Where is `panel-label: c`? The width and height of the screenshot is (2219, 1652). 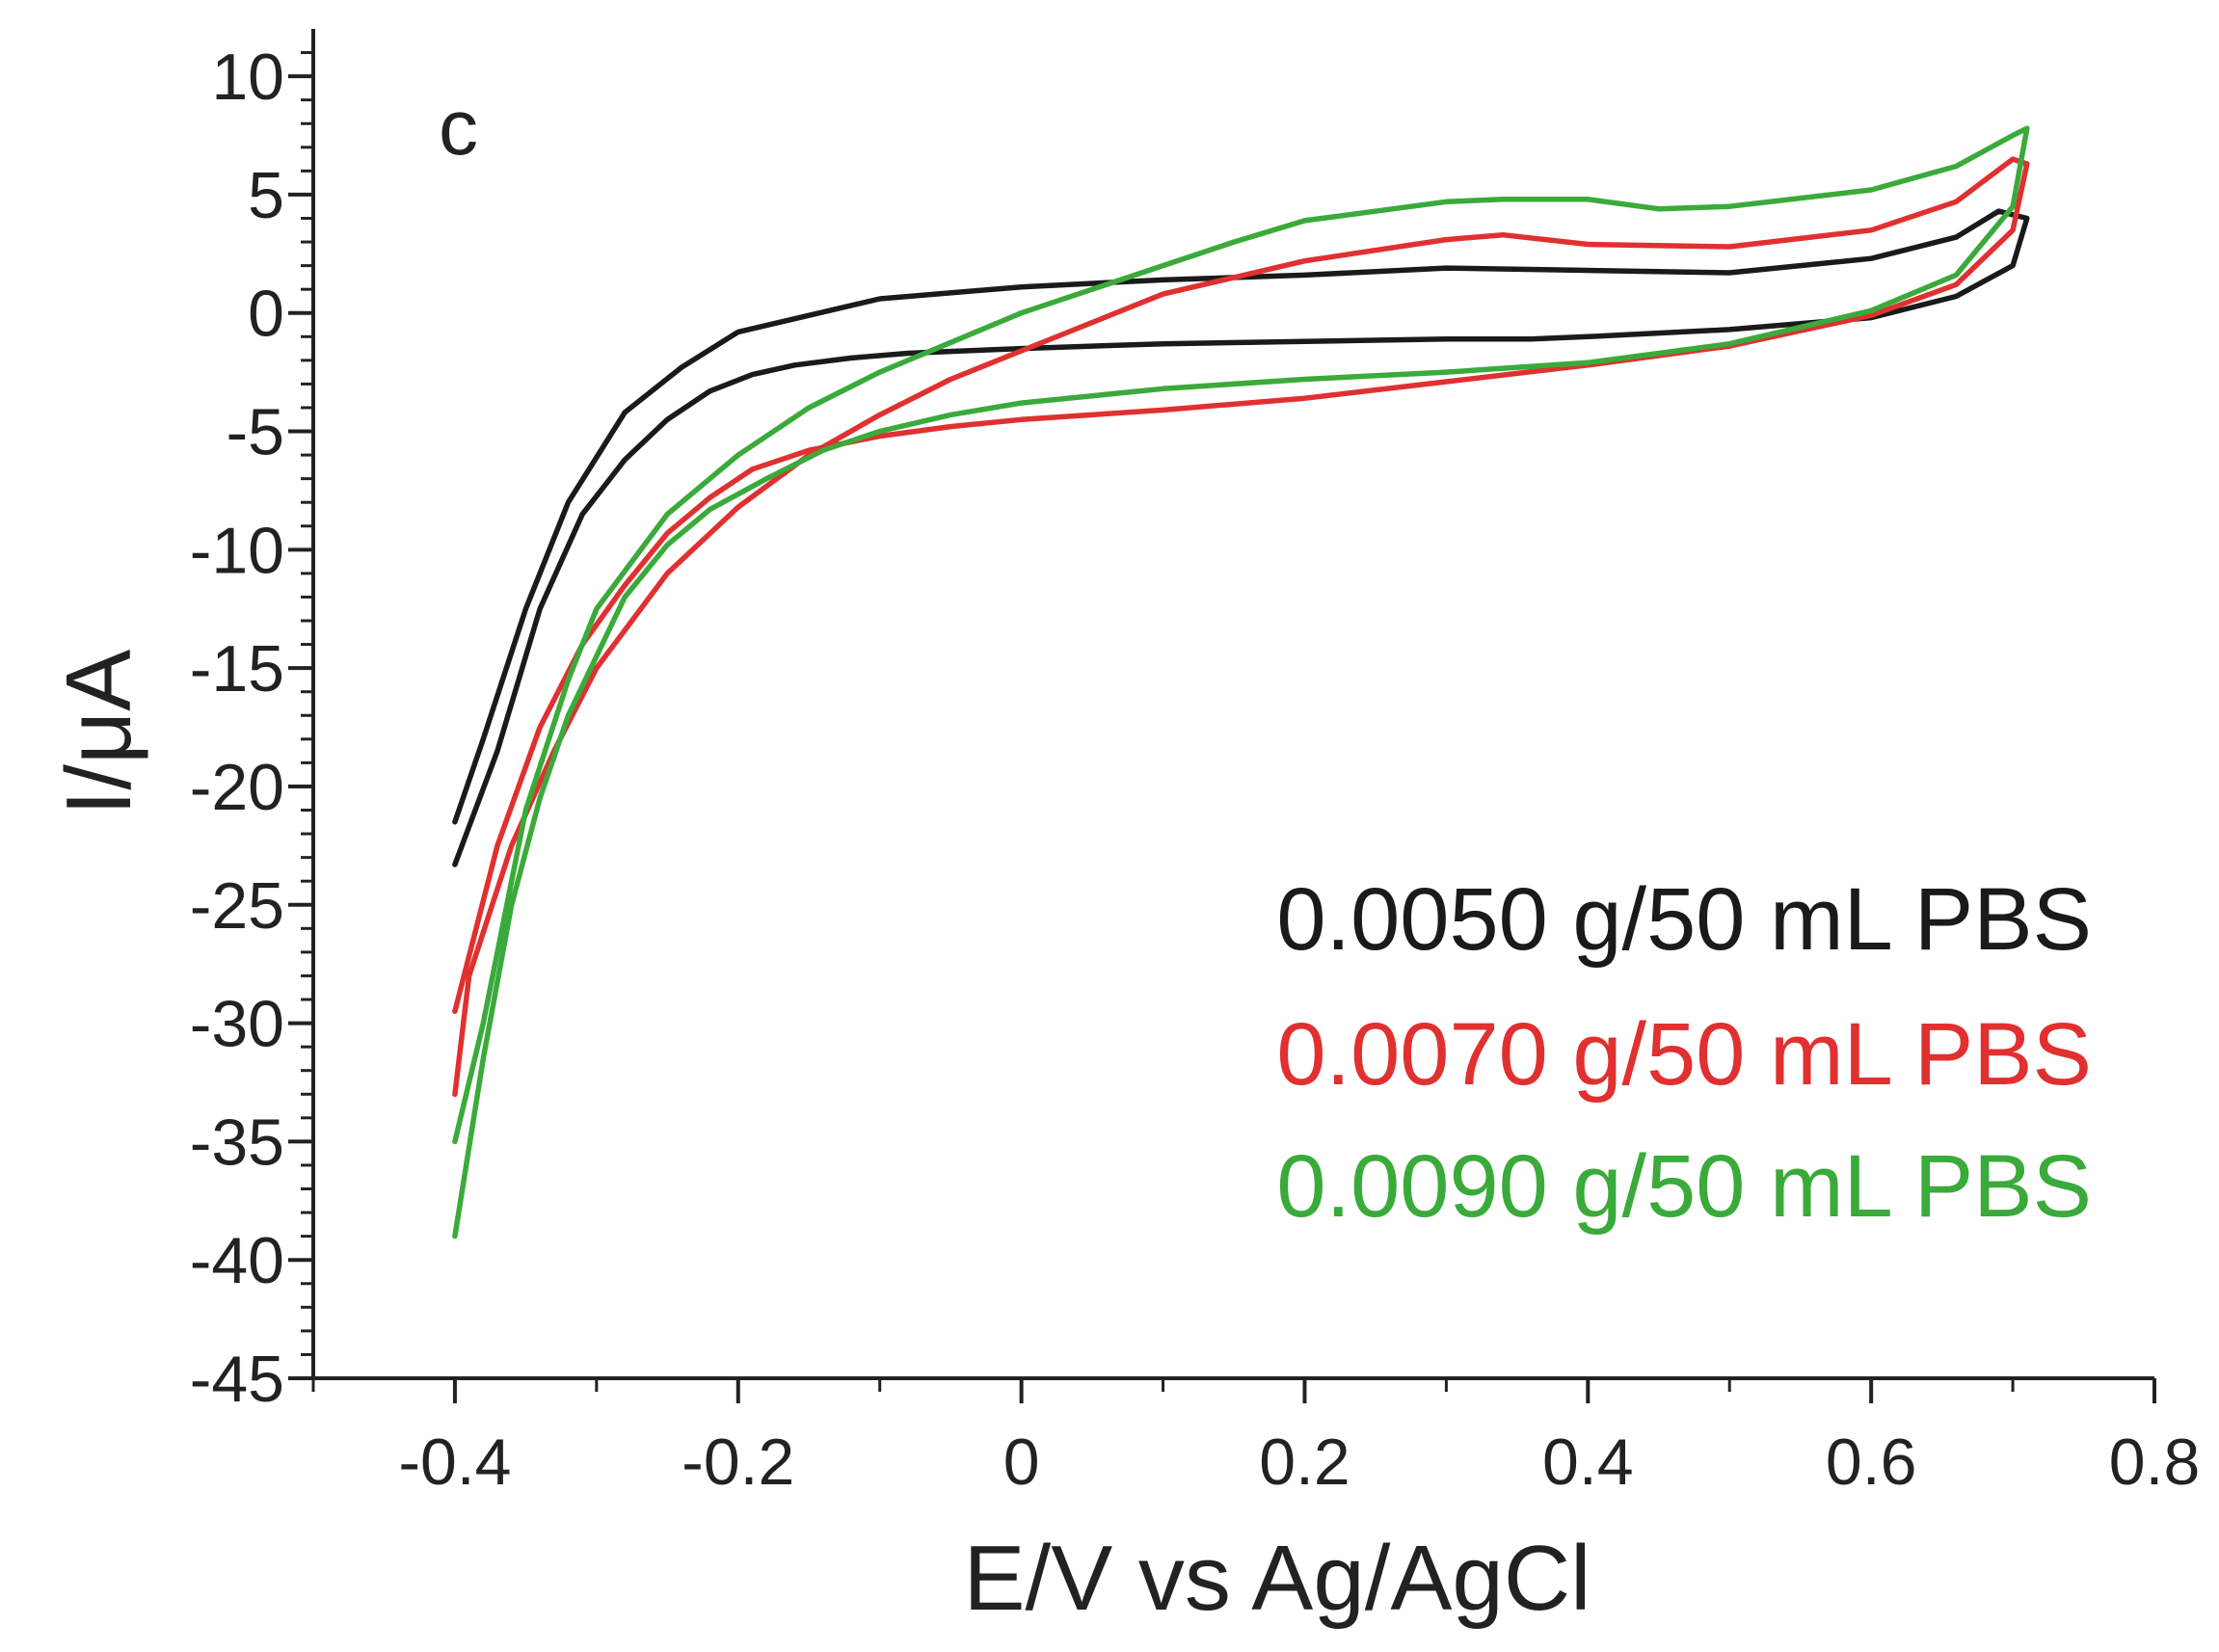 panel-label: c is located at coordinates (458, 128).